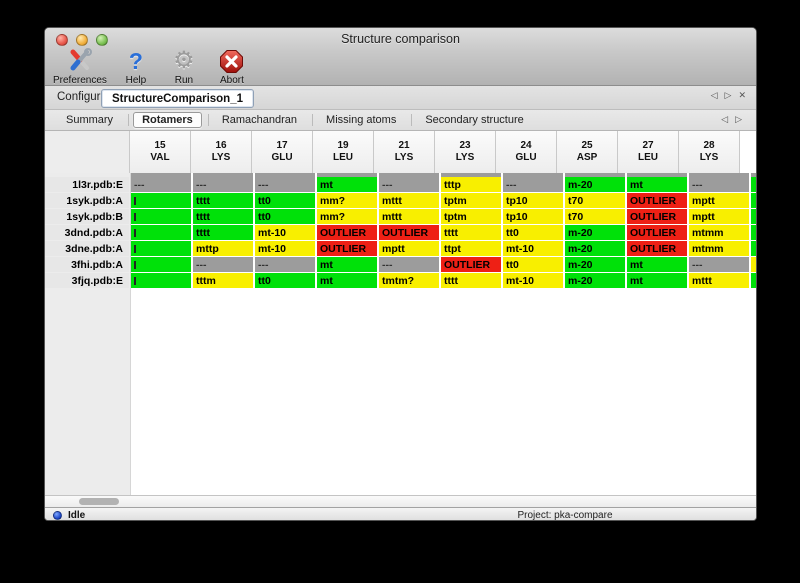 The height and width of the screenshot is (583, 800). What do you see at coordinates (343, 152) in the screenshot?
I see `column-header-19: 19 LEU` at bounding box center [343, 152].